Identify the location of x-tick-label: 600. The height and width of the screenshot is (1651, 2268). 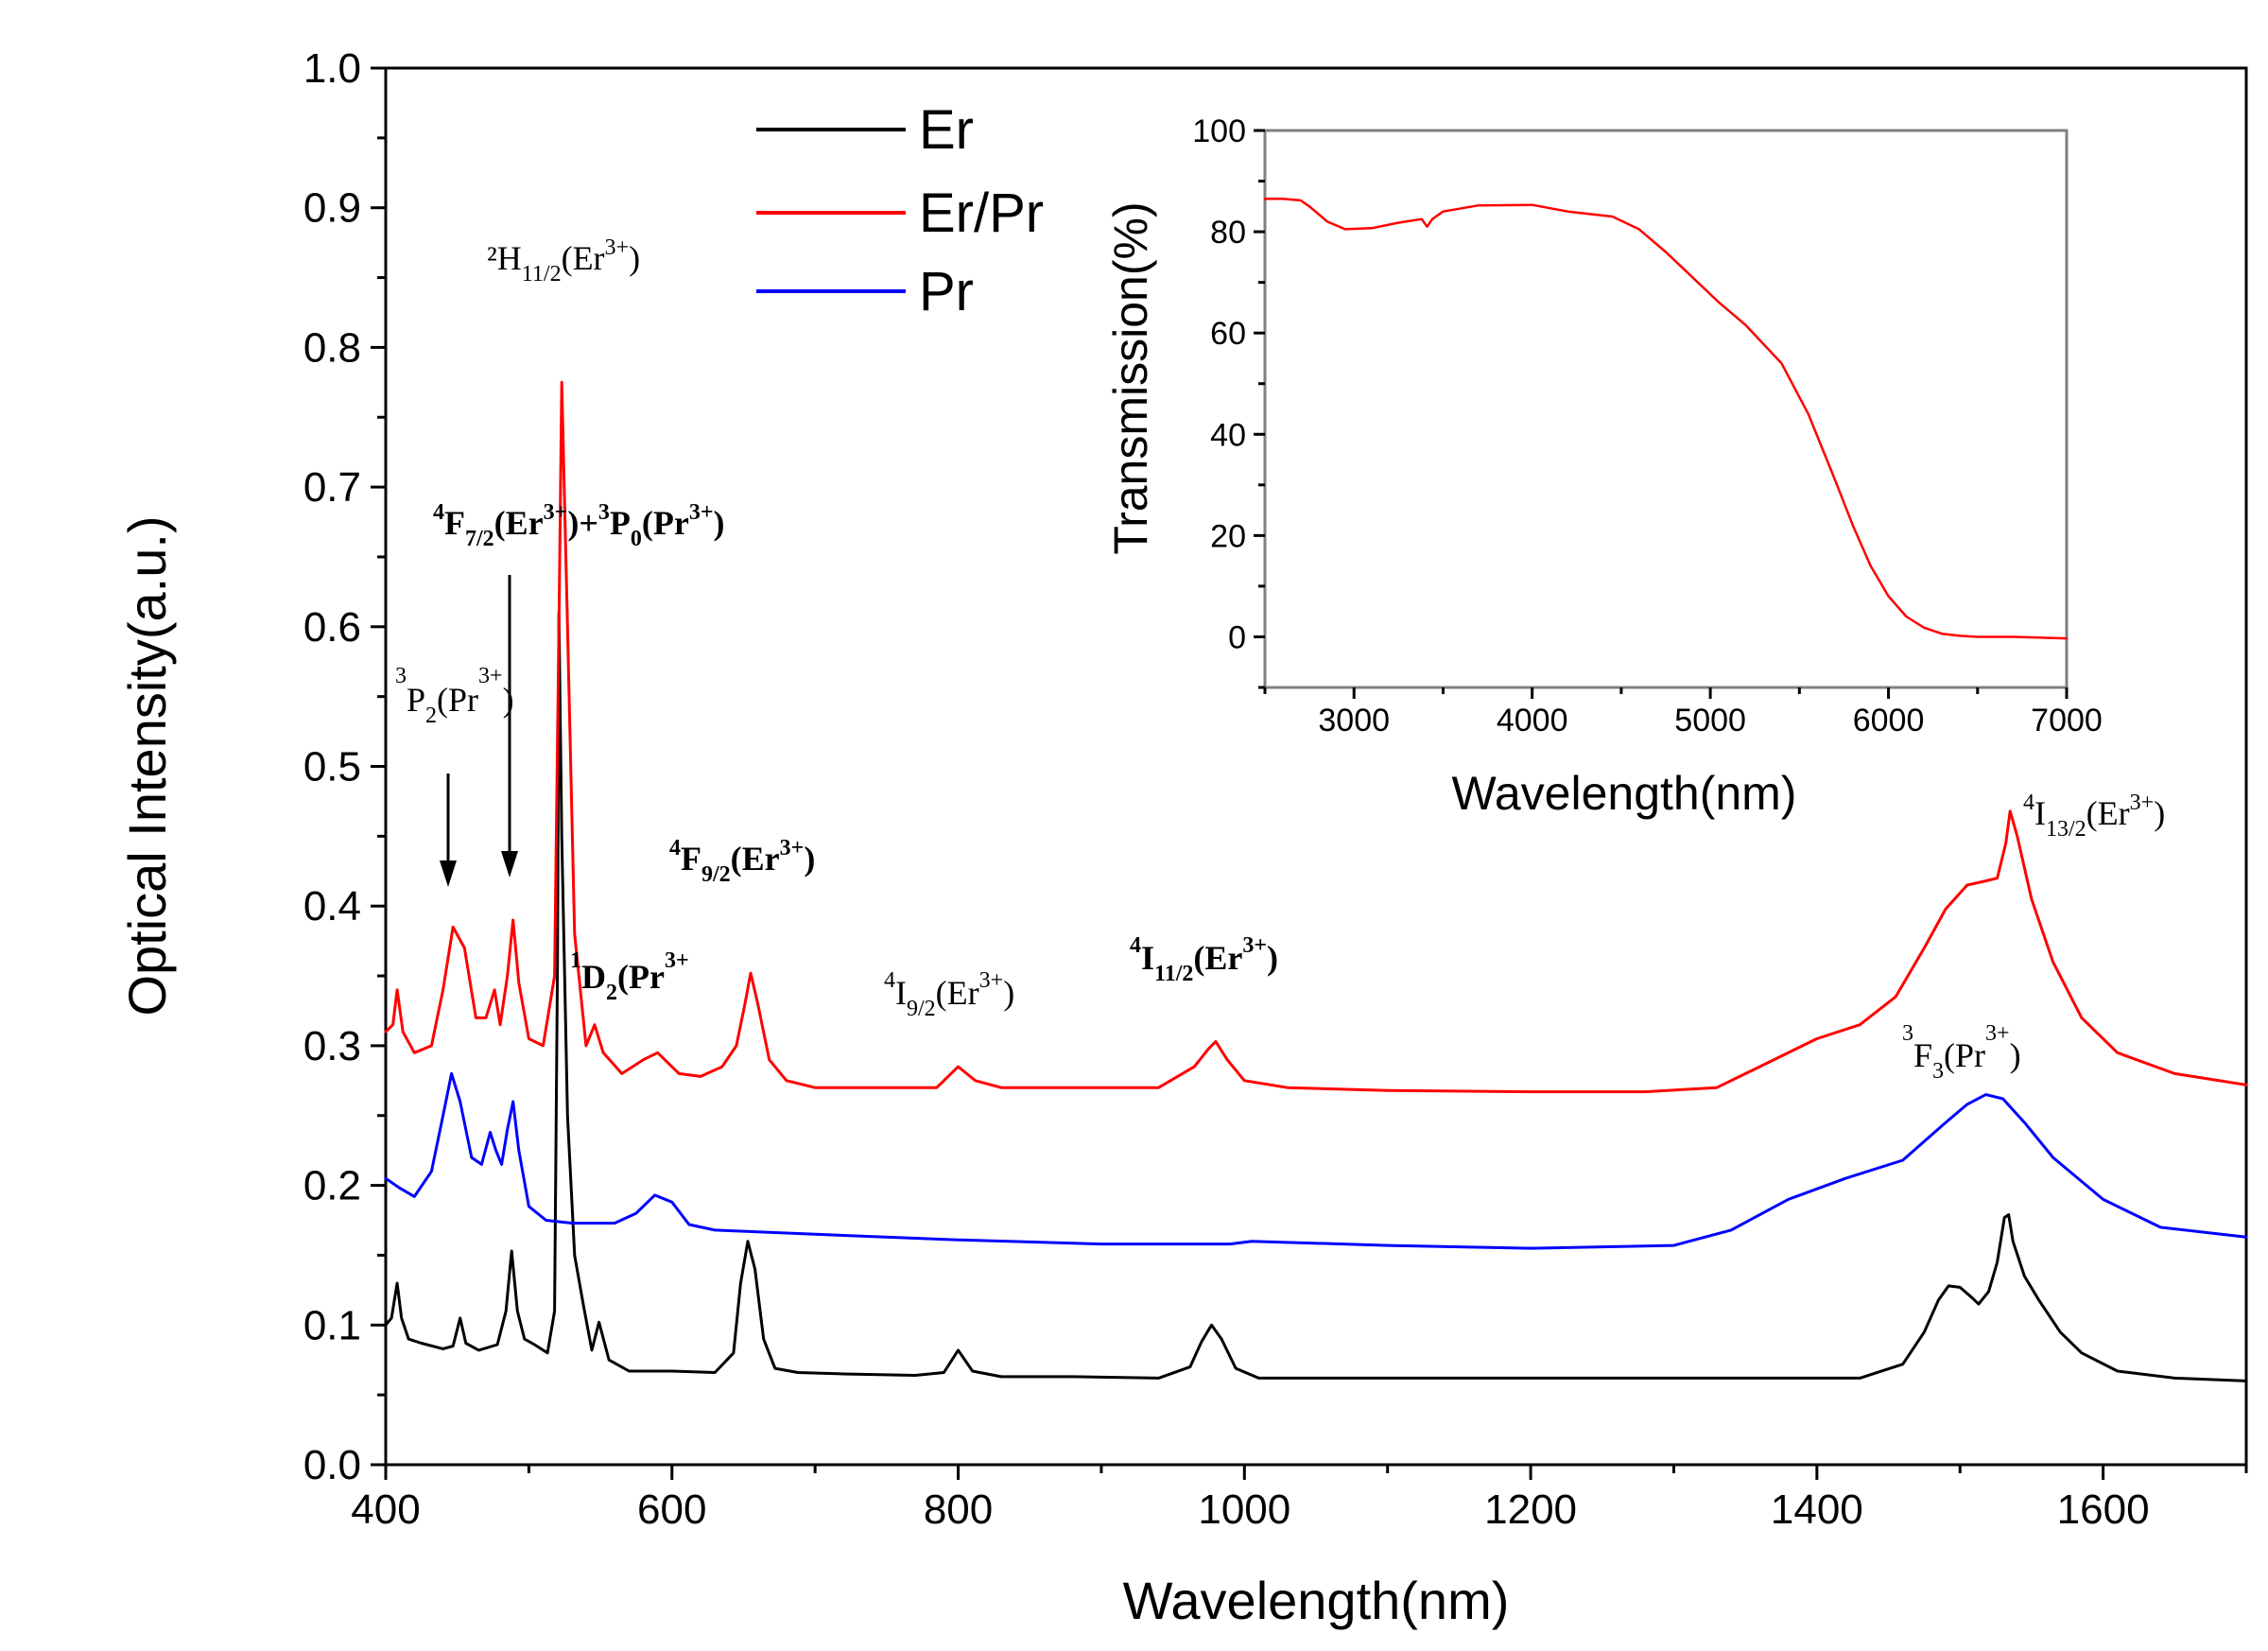
(672, 1509).